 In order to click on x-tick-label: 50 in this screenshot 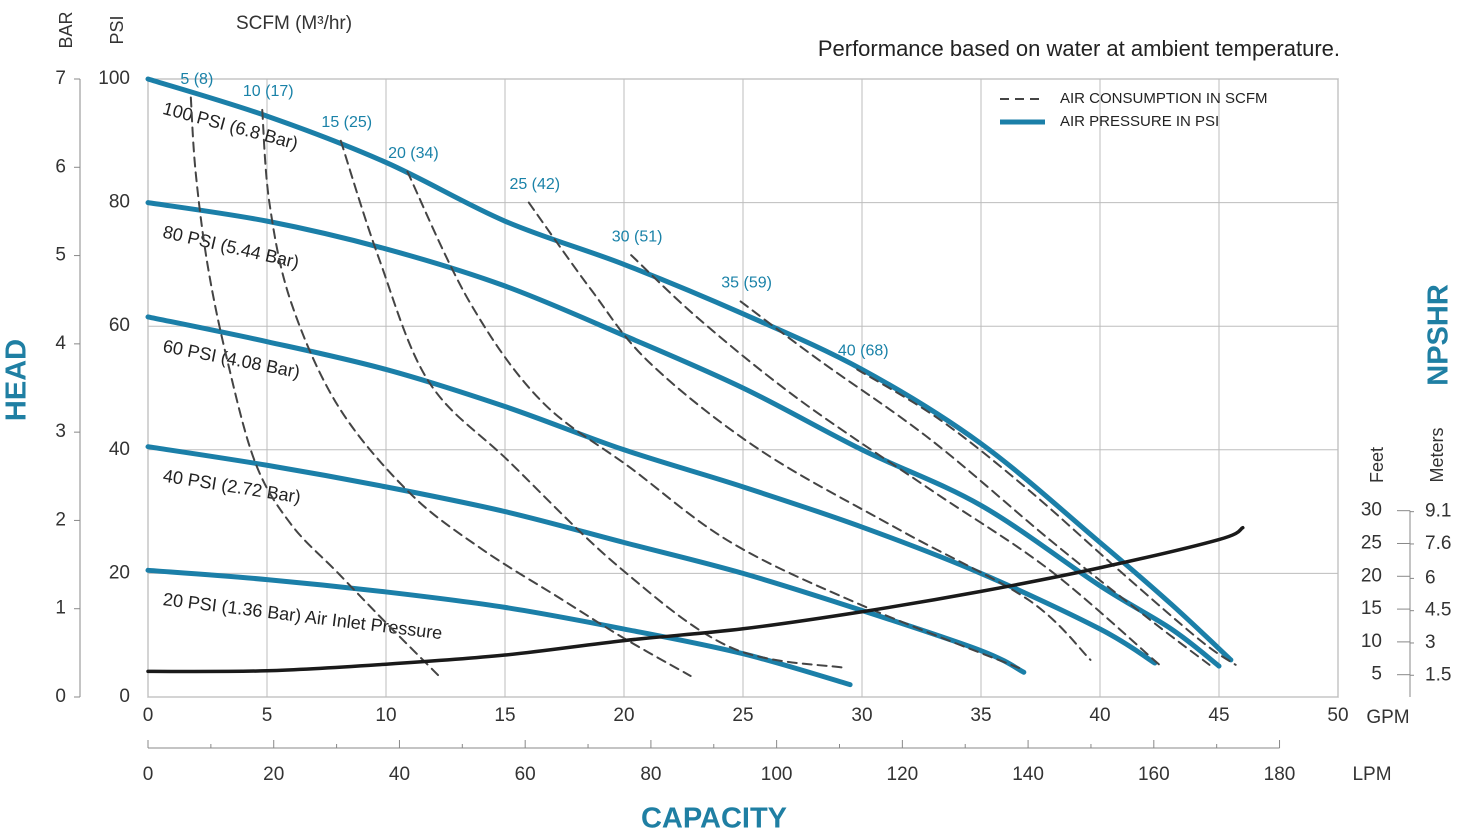, I will do `click(1337, 715)`.